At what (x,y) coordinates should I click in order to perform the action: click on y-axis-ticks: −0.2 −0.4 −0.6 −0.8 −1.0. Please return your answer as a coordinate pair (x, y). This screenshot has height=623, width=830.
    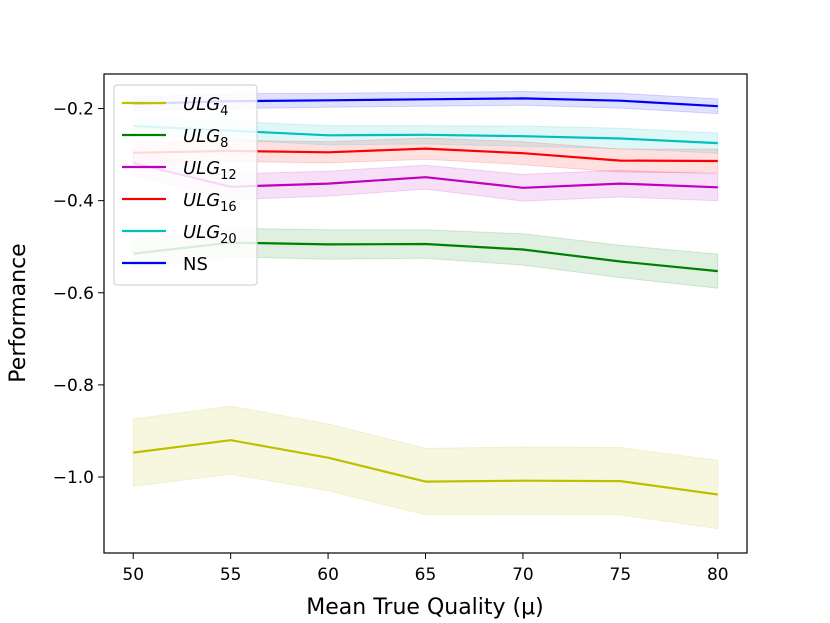
    Looking at the image, I should click on (78, 294).